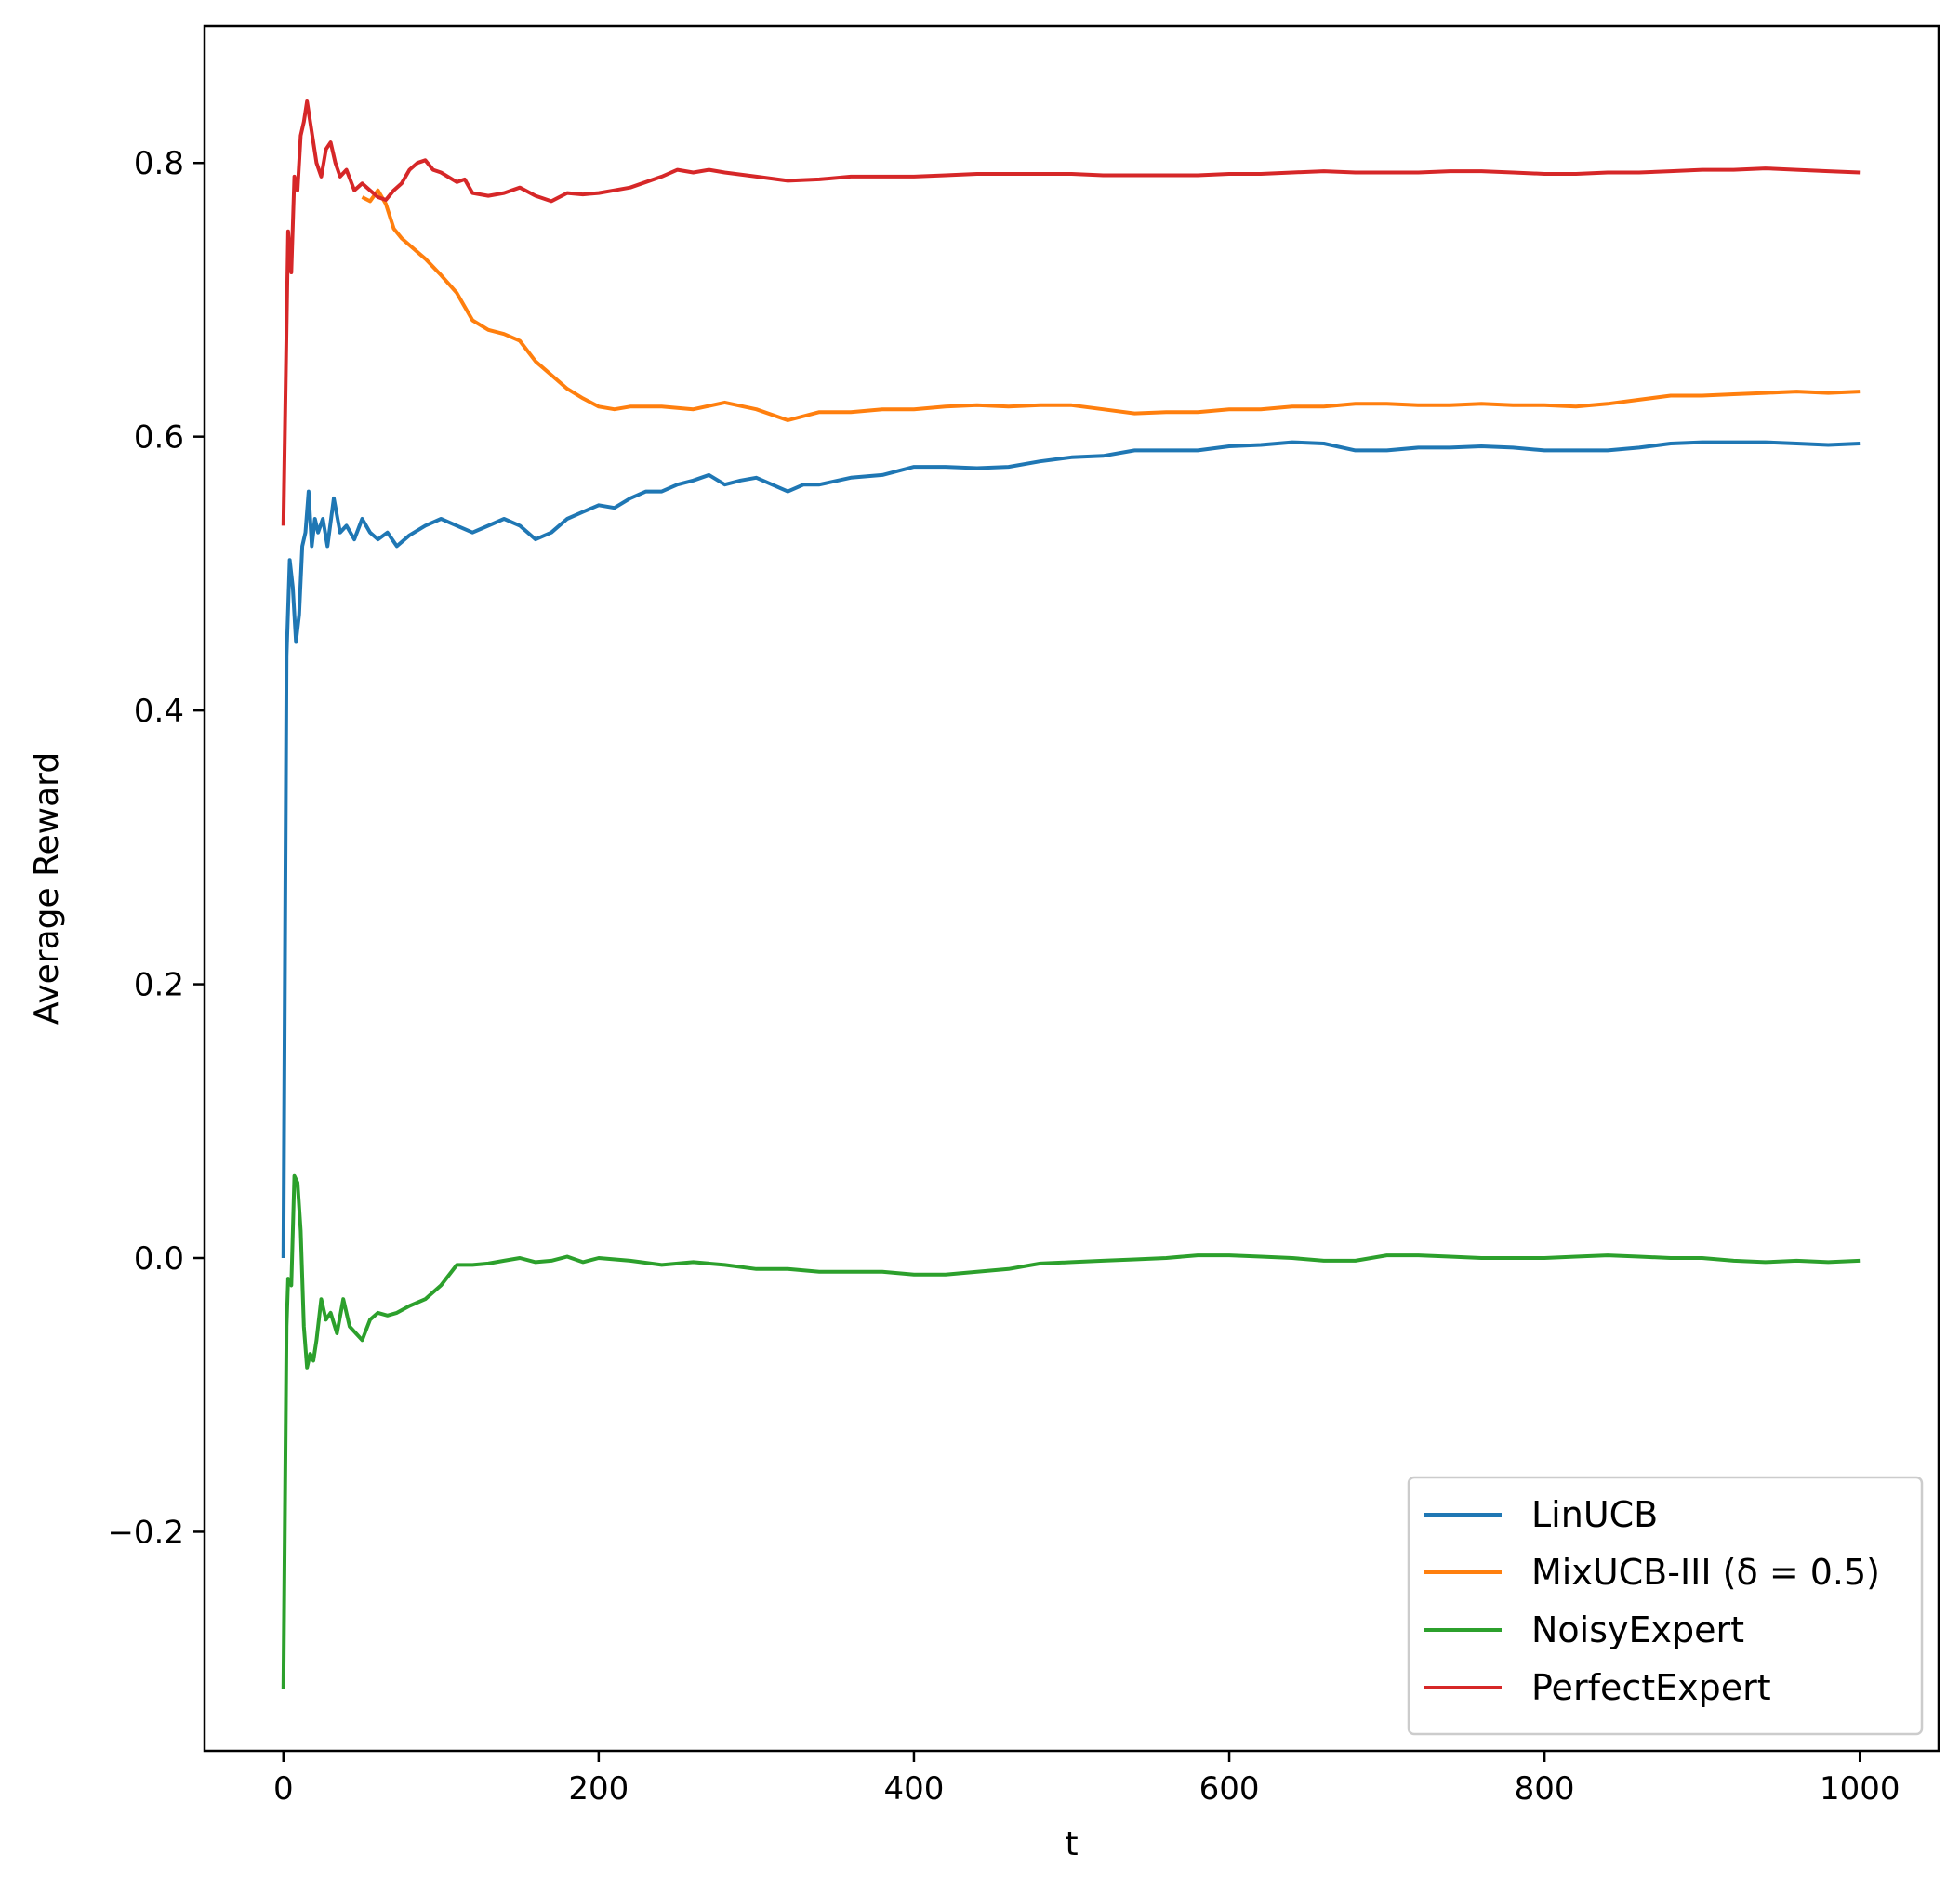 This screenshot has width=1960, height=1894. Describe the element at coordinates (1545, 1789) in the screenshot. I see `x-tick-label: 800` at that location.